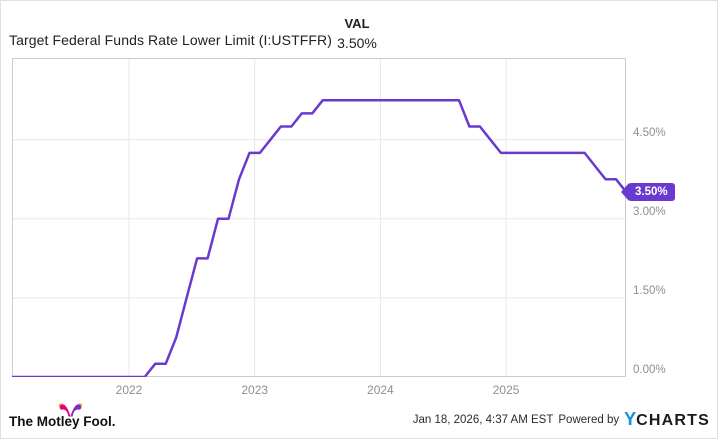  What do you see at coordinates (589, 419) in the screenshot?
I see `powered-by-label: Powered by` at bounding box center [589, 419].